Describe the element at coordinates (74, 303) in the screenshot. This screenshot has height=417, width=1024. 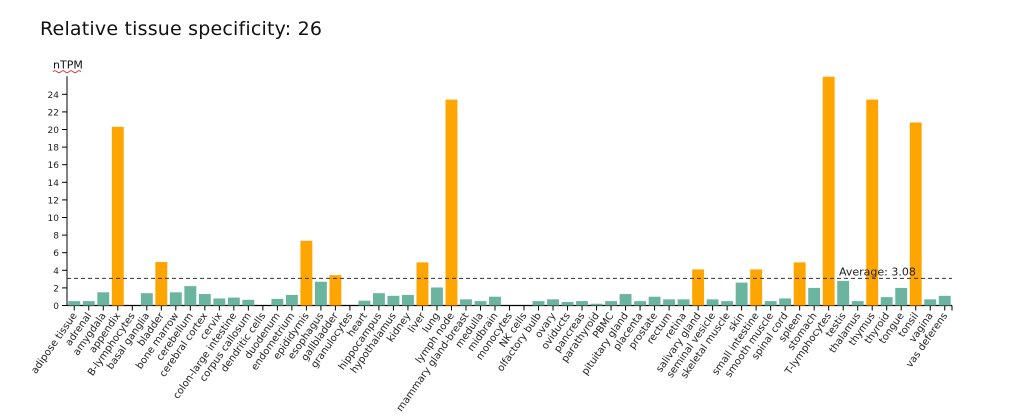
I see `bar-adipose-tissue` at that location.